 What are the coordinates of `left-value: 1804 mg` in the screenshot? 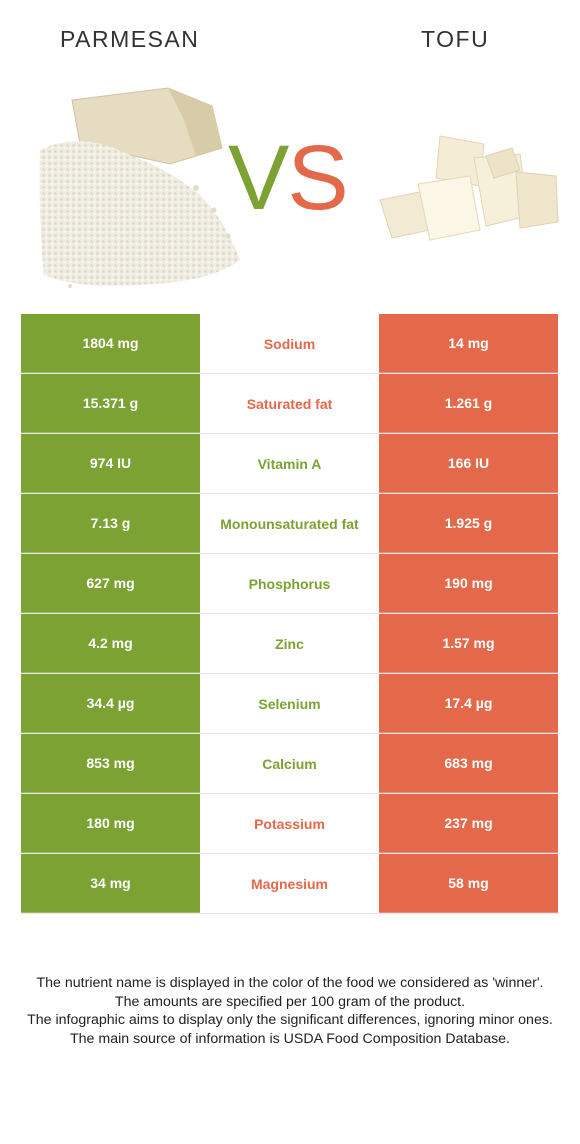 It's located at (110, 343).